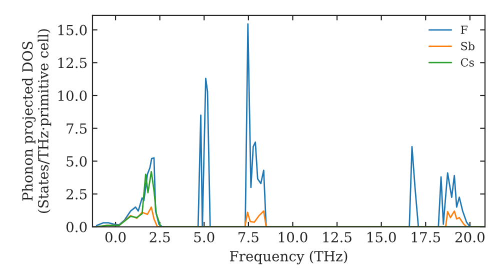 The height and width of the screenshot is (280, 500). Describe the element at coordinates (467, 46) in the screenshot. I see `legend-label: Sb` at that location.